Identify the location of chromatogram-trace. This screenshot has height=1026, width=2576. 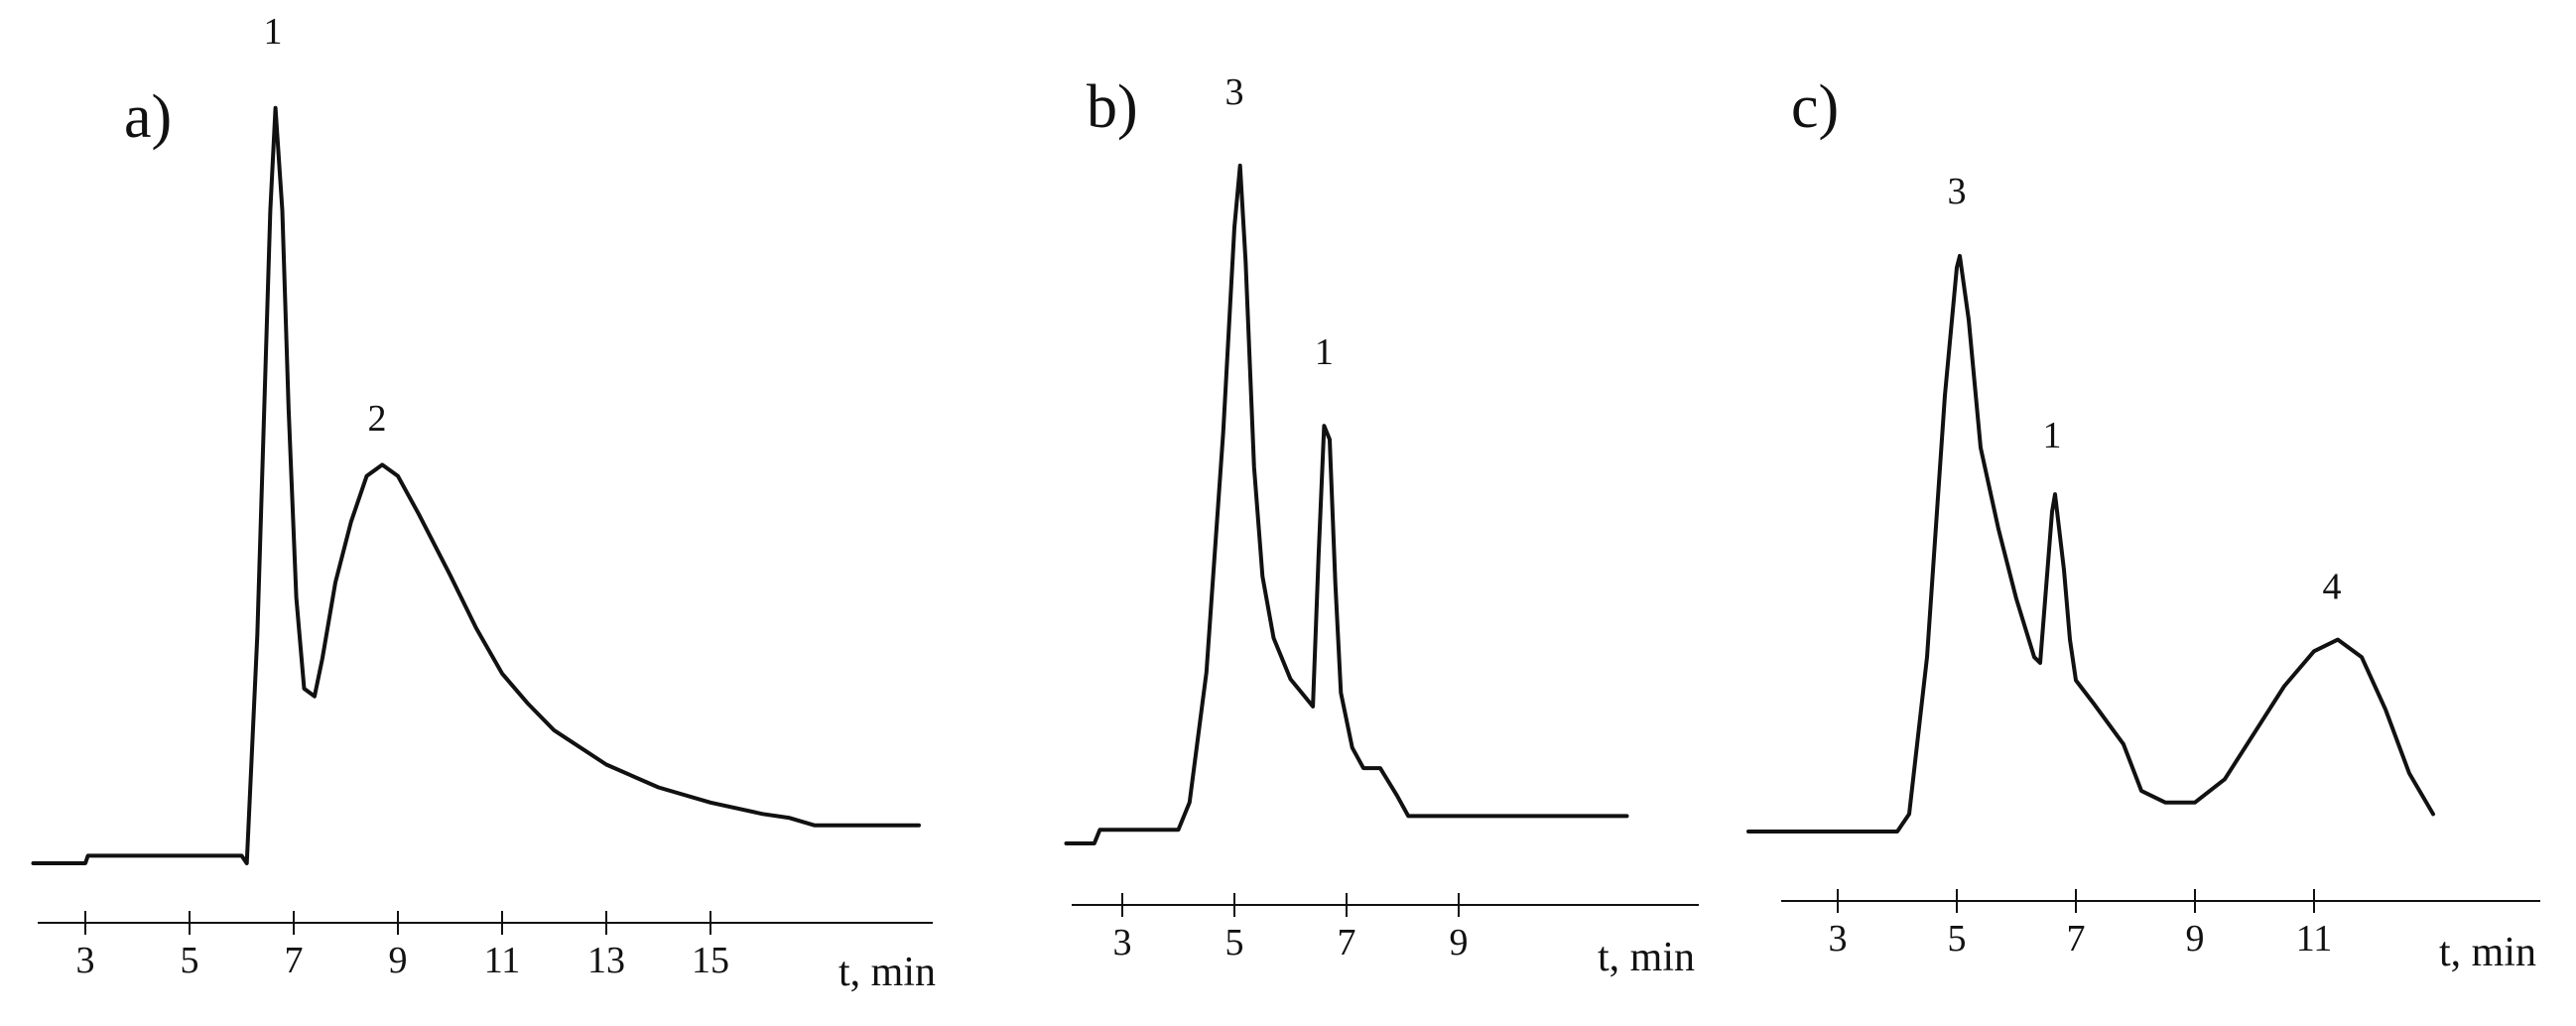
(1347, 504).